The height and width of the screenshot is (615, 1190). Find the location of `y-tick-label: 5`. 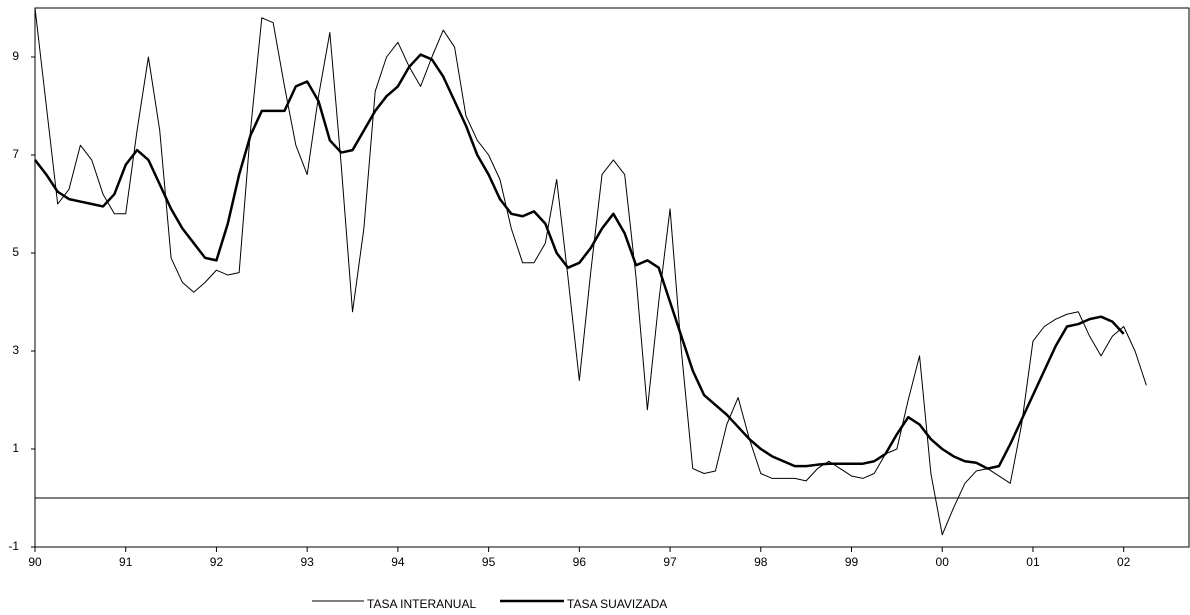

y-tick-label: 5 is located at coordinates (15, 252).